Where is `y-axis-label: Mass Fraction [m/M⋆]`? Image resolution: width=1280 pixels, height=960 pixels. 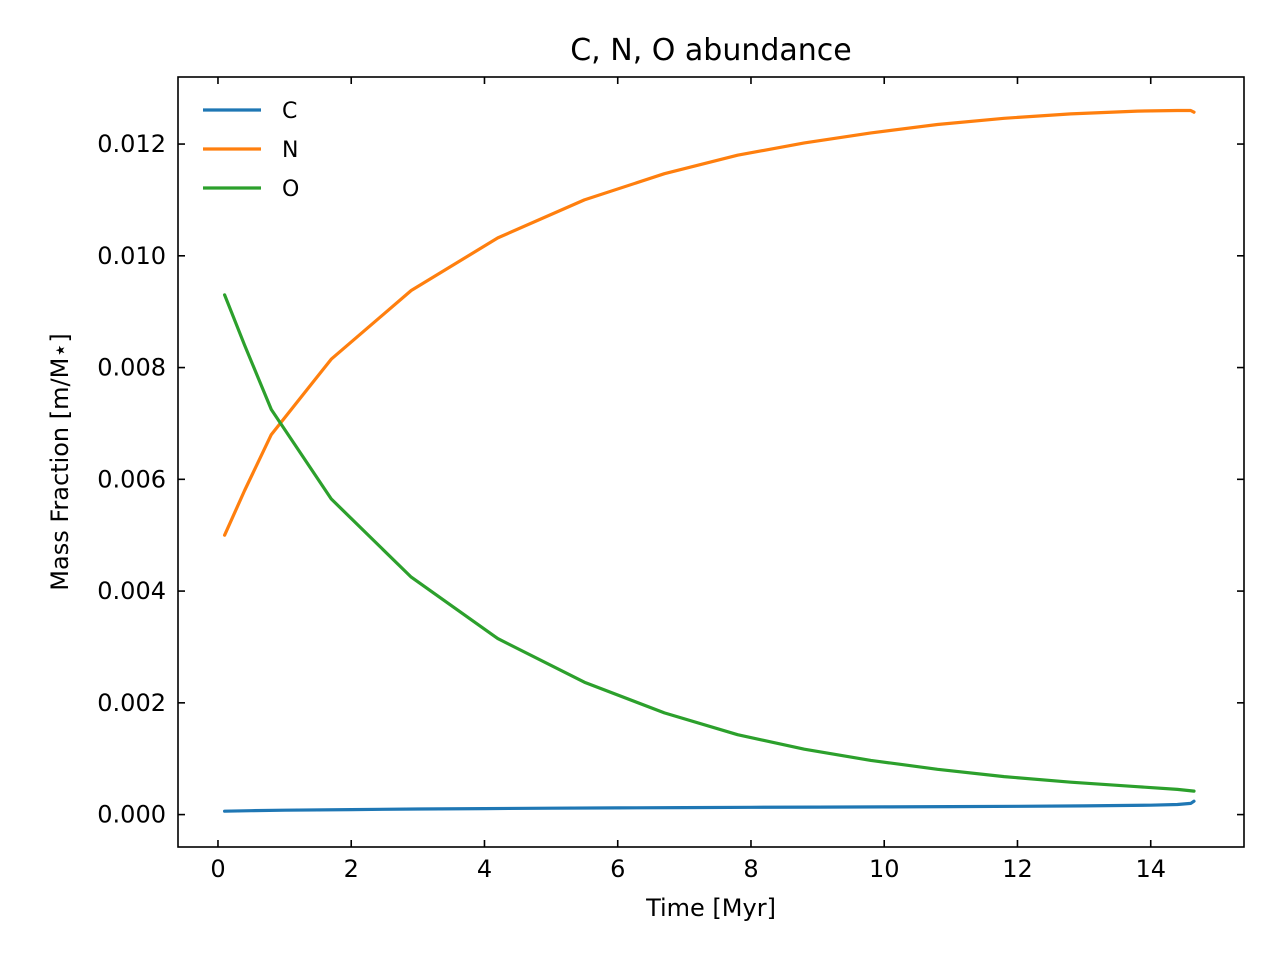
y-axis-label: Mass Fraction [m/M⋆] is located at coordinates (60, 461).